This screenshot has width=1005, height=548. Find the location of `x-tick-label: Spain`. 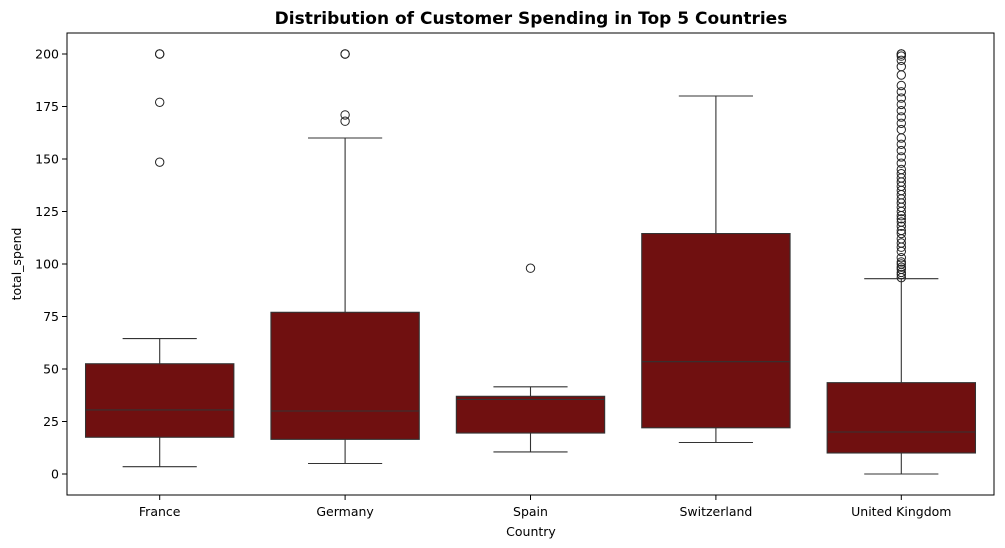

x-tick-label: Spain is located at coordinates (530, 511).